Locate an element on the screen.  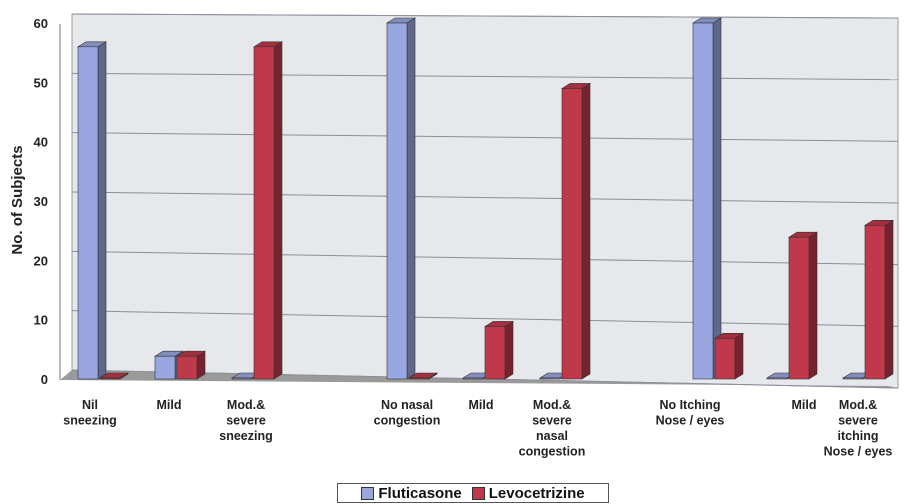
legend-item-fluticasone: Fluticasone is located at coordinates (411, 493).